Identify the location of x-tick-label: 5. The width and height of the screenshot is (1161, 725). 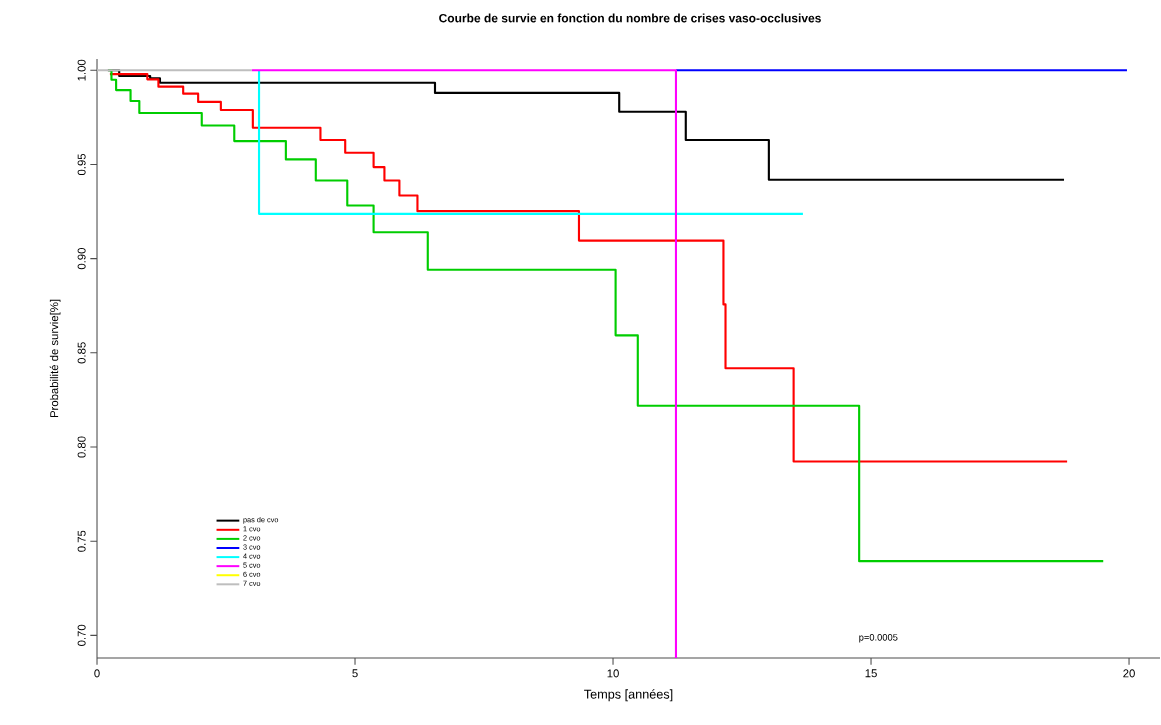
(355, 673).